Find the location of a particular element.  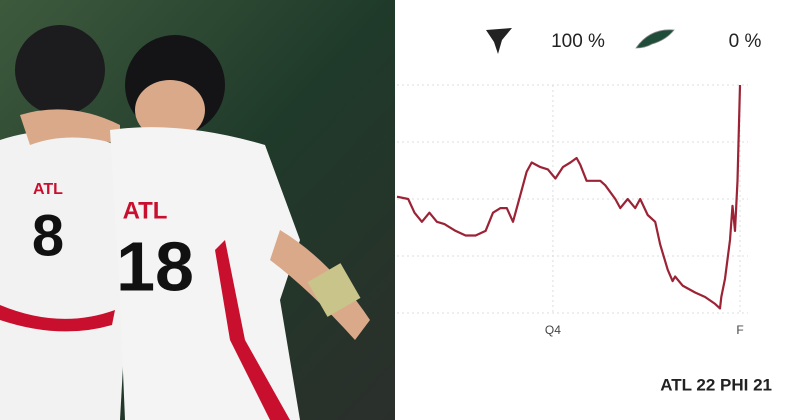

logos is located at coordinates (580, 41).